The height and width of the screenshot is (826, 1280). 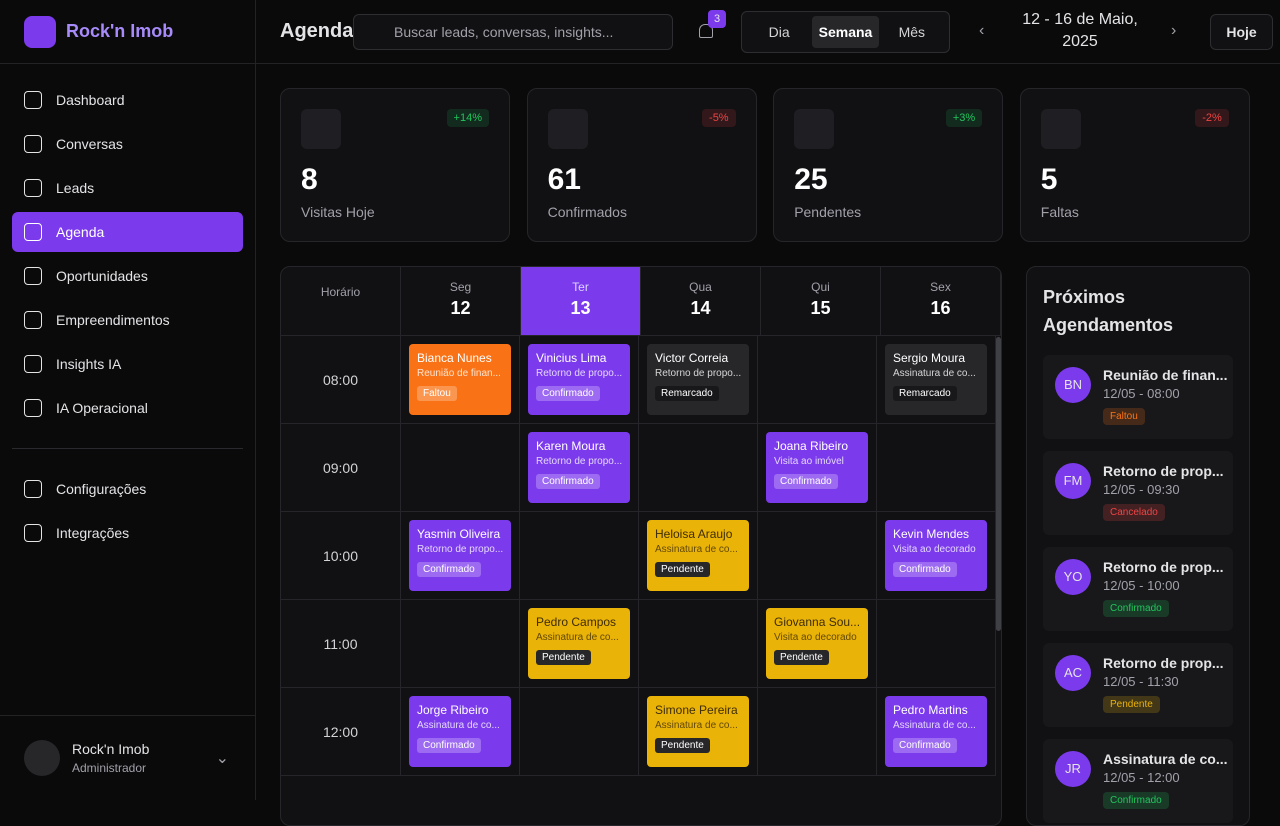 I want to click on appointment-status: Cancelado, so click(x=1134, y=512).